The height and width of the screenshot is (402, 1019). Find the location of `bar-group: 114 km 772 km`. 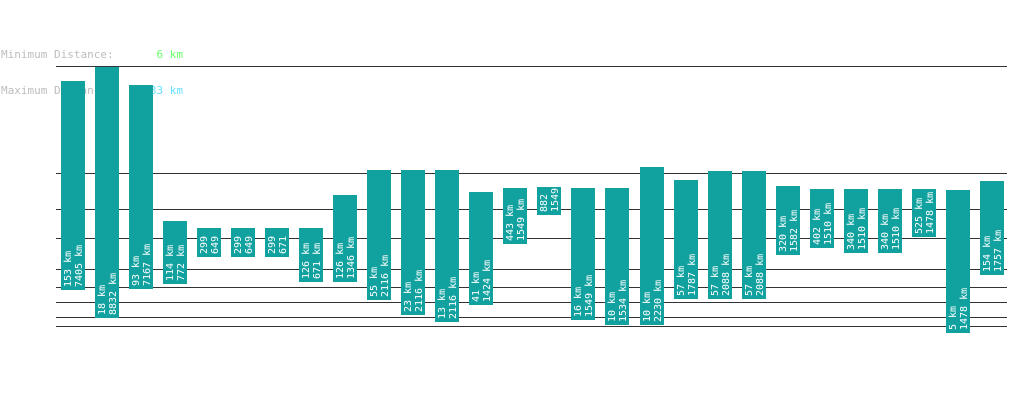

bar-group: 114 km 772 km is located at coordinates (175, 252).